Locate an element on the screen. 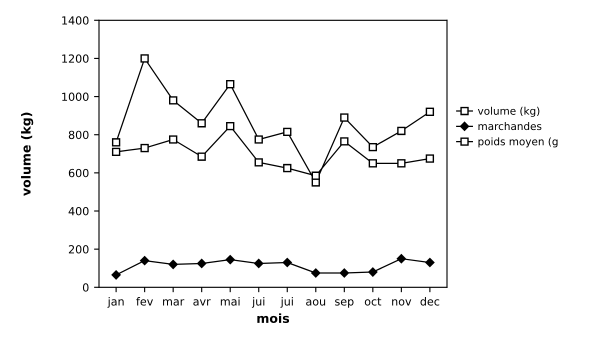  y-tick-label: 800 is located at coordinates (78, 135).